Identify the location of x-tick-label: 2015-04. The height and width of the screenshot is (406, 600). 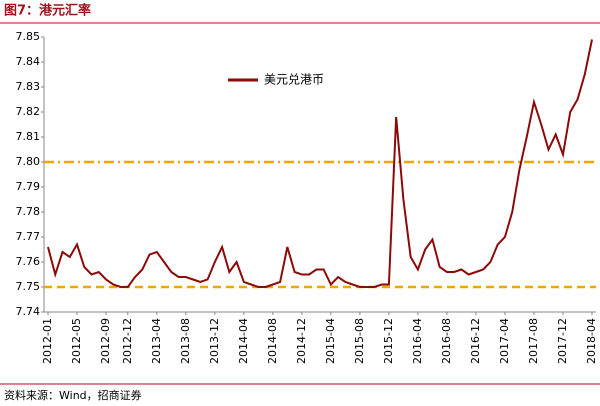
(330, 341).